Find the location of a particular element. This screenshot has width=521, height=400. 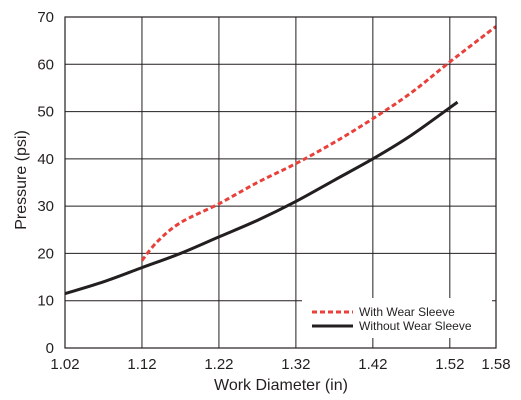

x-tick-label-4: 1.42 is located at coordinates (372, 364).